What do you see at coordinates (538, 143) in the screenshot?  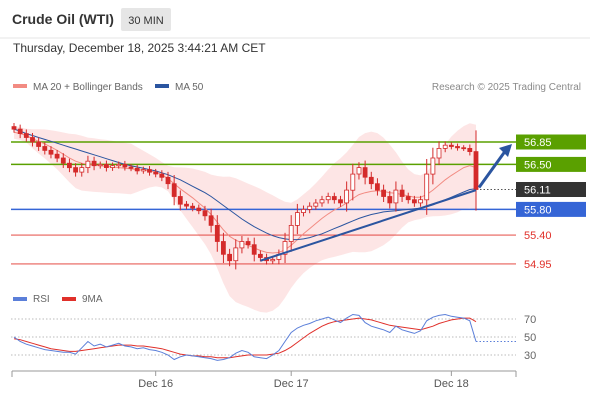 I see `level-label-56-85: 56.85` at bounding box center [538, 143].